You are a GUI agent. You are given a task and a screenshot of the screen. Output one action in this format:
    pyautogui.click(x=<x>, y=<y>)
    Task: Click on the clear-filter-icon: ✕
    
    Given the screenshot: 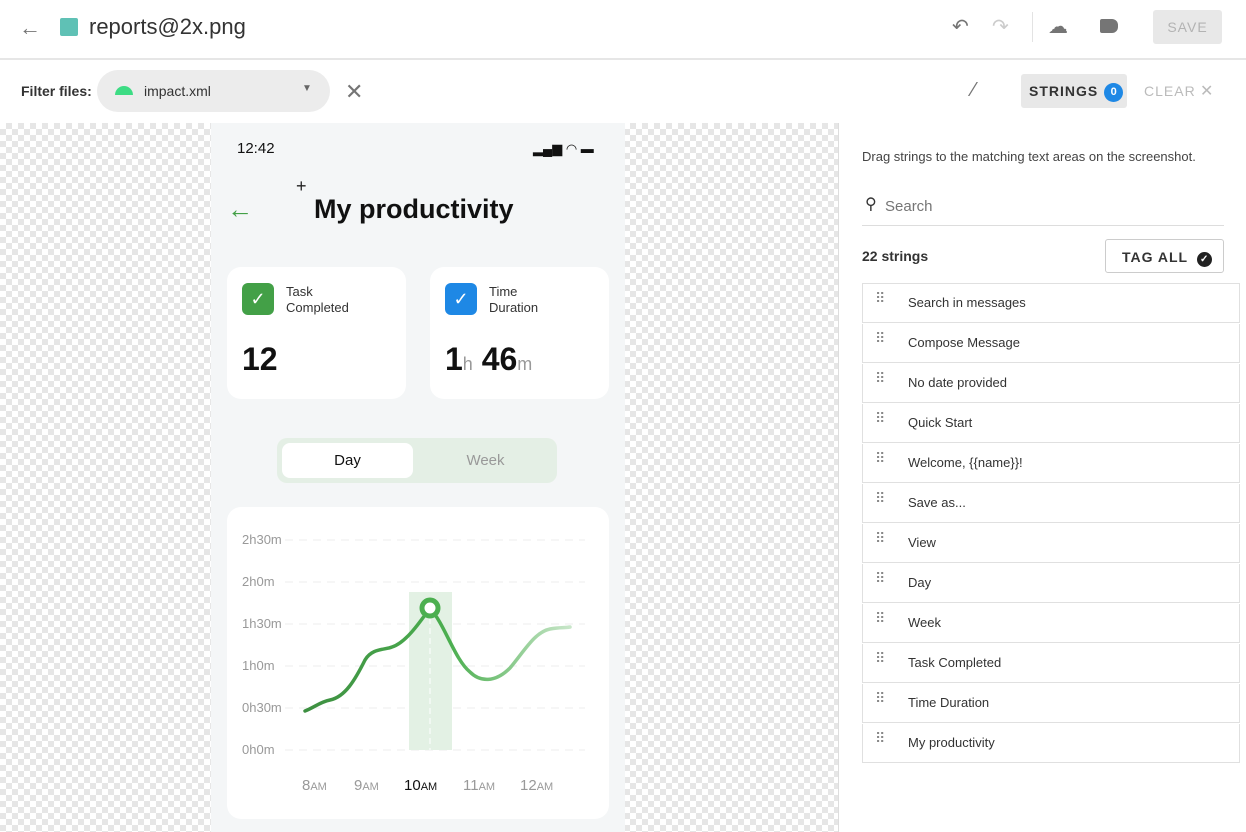 What is the action you would take?
    pyautogui.click(x=354, y=91)
    